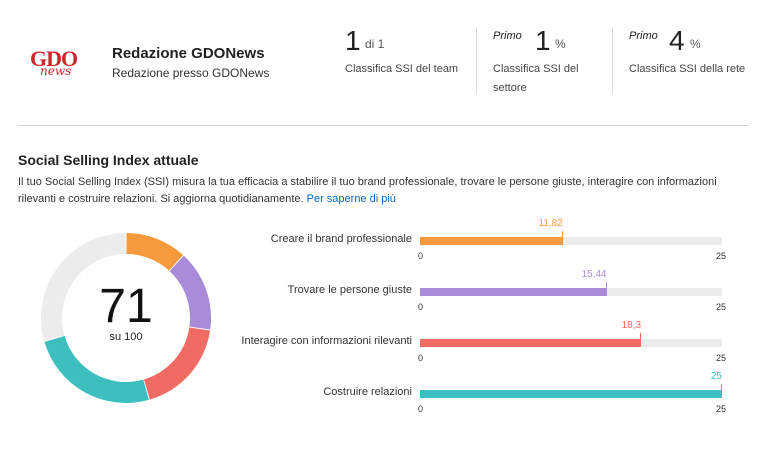 The image size is (765, 452). What do you see at coordinates (341, 239) in the screenshot?
I see `bar-category-label: Creare il brand professionale` at bounding box center [341, 239].